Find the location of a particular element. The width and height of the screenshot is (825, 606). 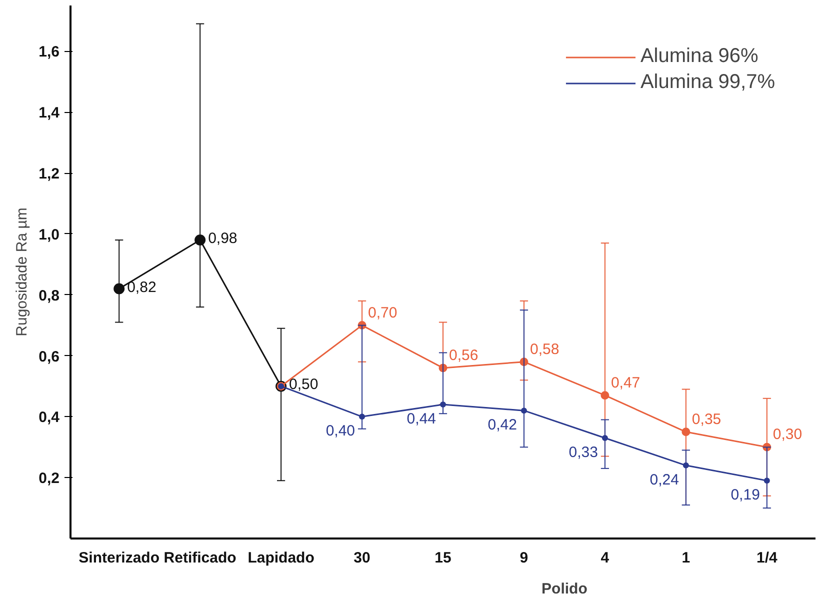

data-label: 0,35 is located at coordinates (707, 419).